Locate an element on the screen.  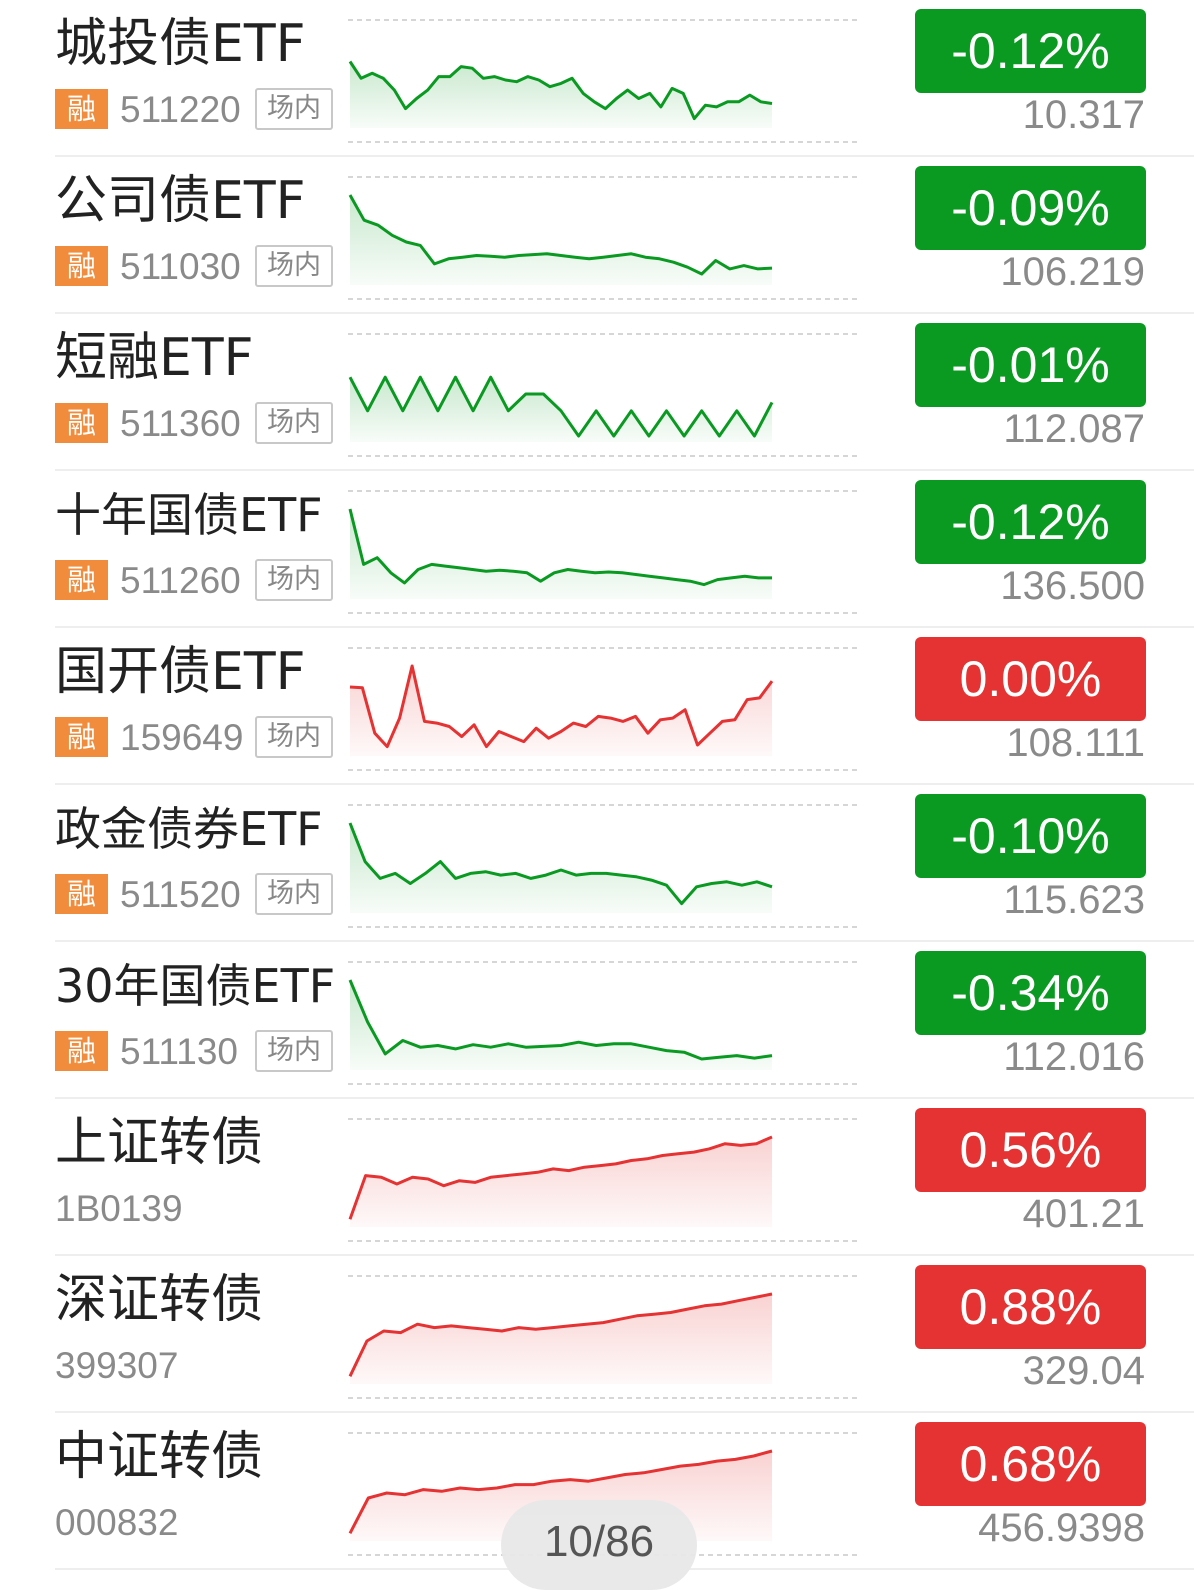
fund-code: 511030 is located at coordinates (180, 266).